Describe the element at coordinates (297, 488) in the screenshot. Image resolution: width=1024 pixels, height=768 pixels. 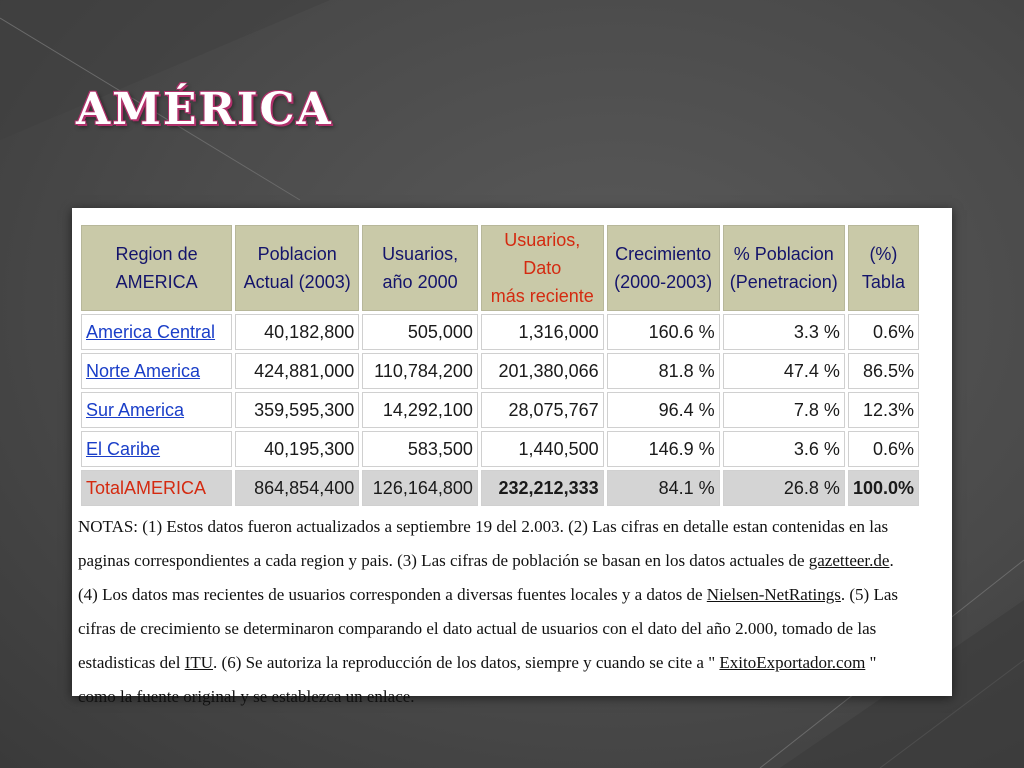
I see `cell-poblacion: 864,854,400` at that location.